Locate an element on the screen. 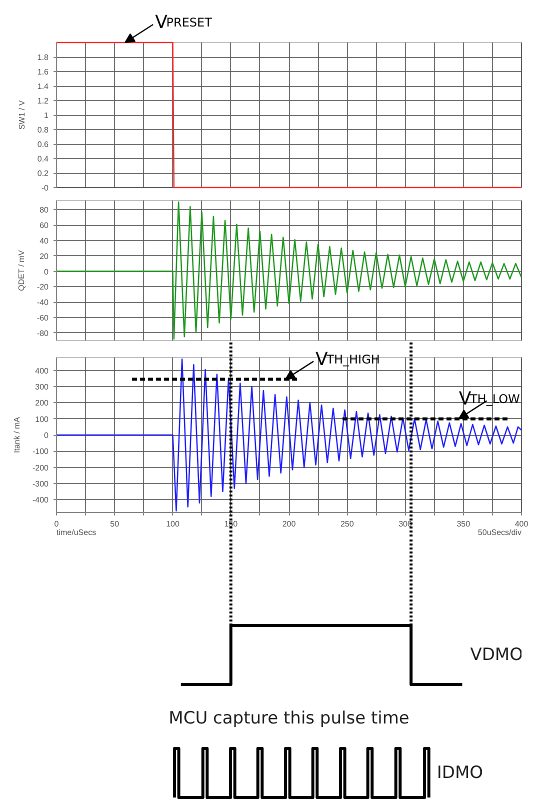 The height and width of the screenshot is (801, 535). x-tick-label: 350 is located at coordinates (463, 524).